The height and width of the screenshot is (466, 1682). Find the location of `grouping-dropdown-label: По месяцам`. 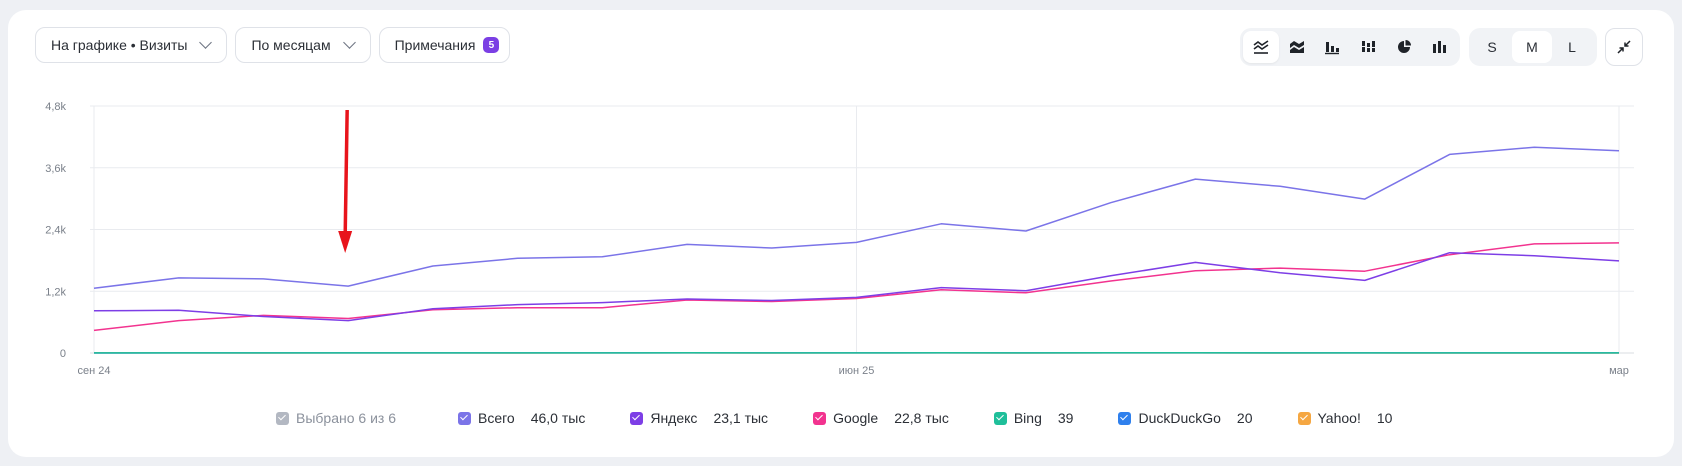

grouping-dropdown-label: По месяцам is located at coordinates (291, 45).